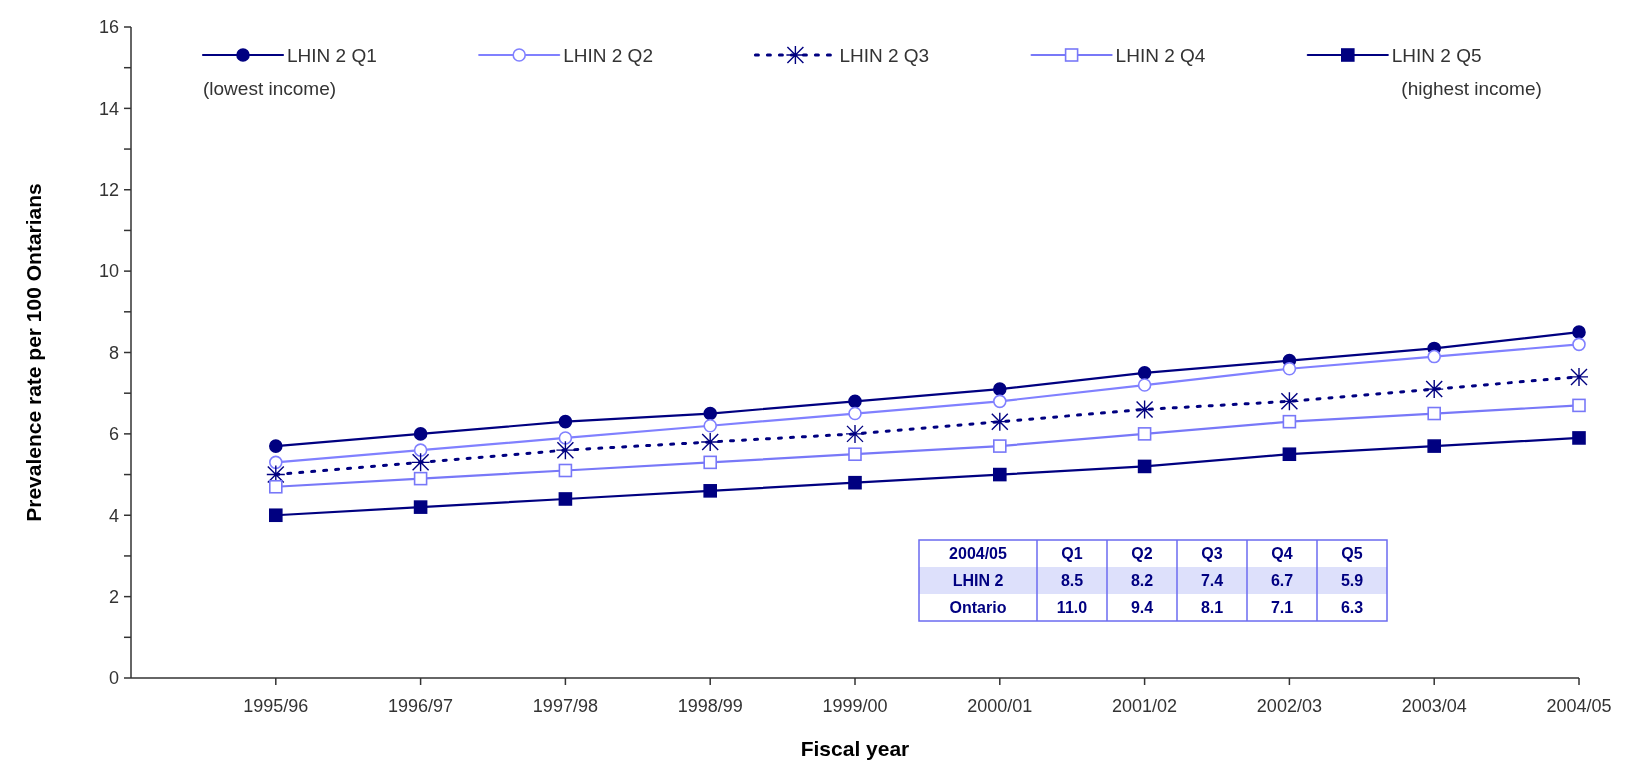 The image size is (1637, 768). What do you see at coordinates (1072, 581) in the screenshot?
I see `annotation: 8.5` at bounding box center [1072, 581].